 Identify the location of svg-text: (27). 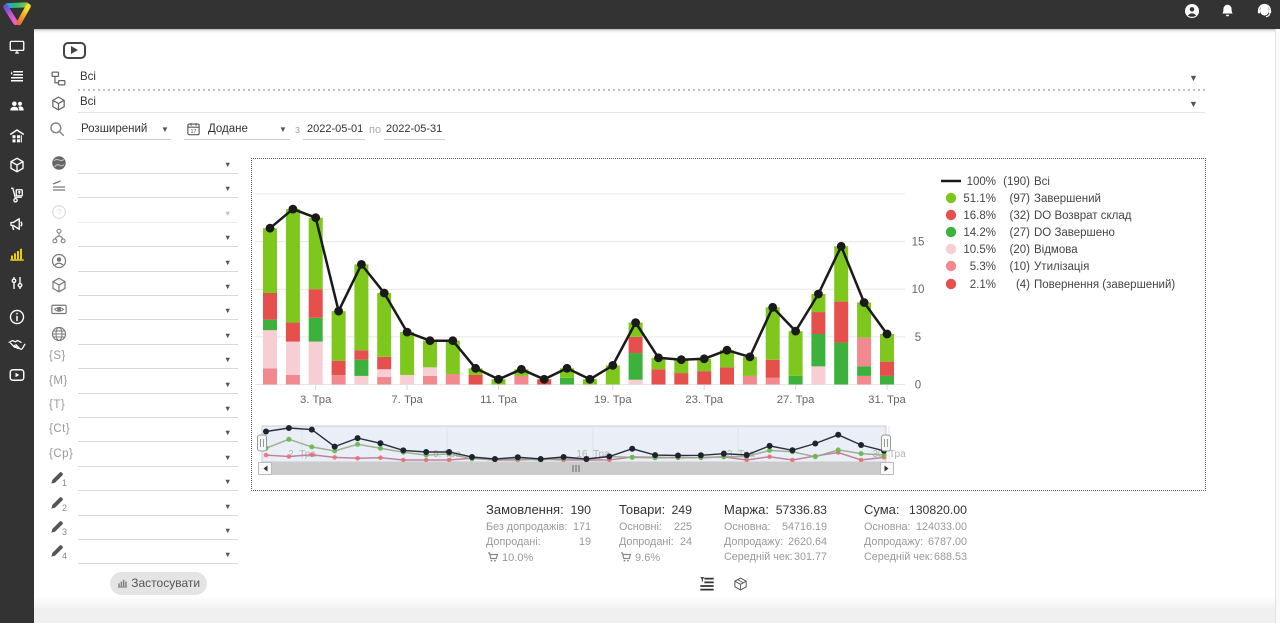
(1020, 233).